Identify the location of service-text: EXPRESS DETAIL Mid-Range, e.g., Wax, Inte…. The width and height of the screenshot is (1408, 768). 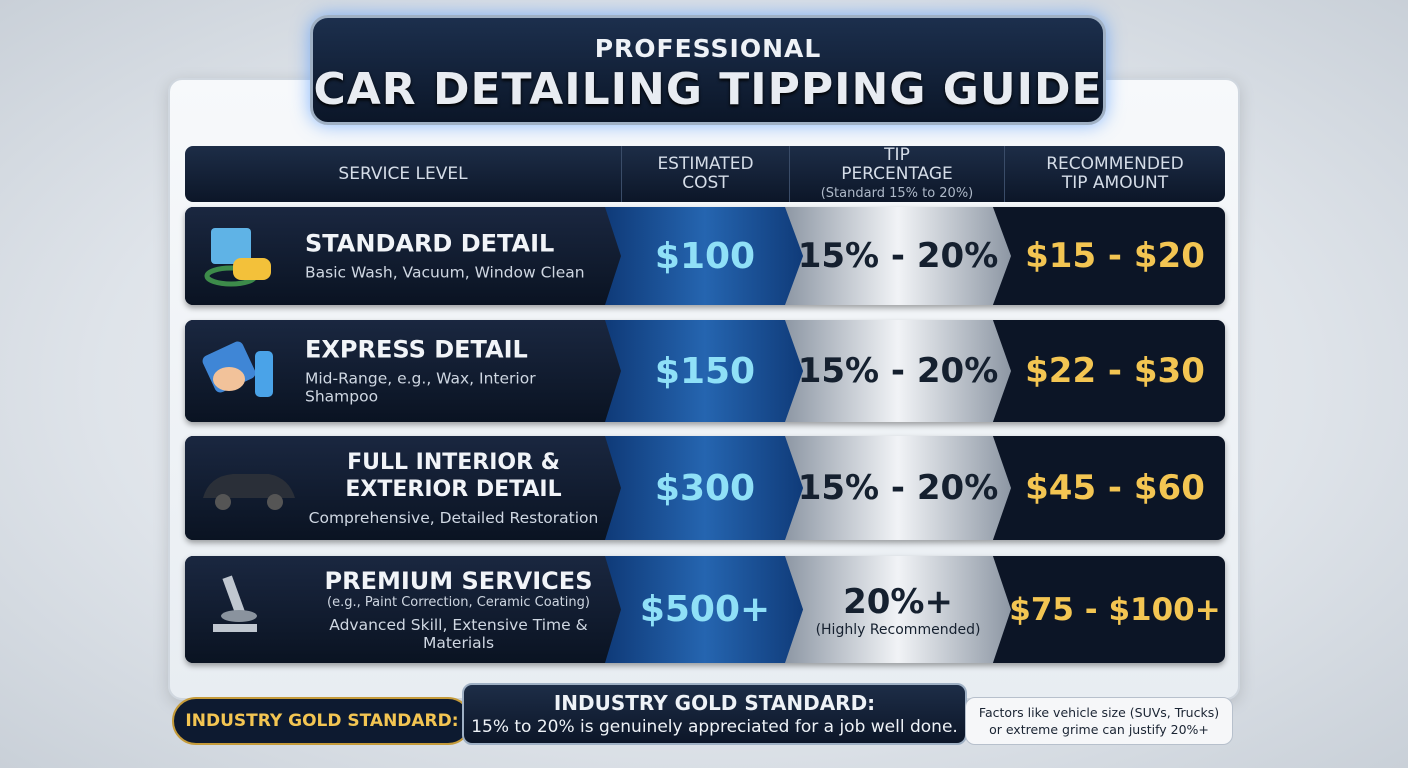
(458, 370).